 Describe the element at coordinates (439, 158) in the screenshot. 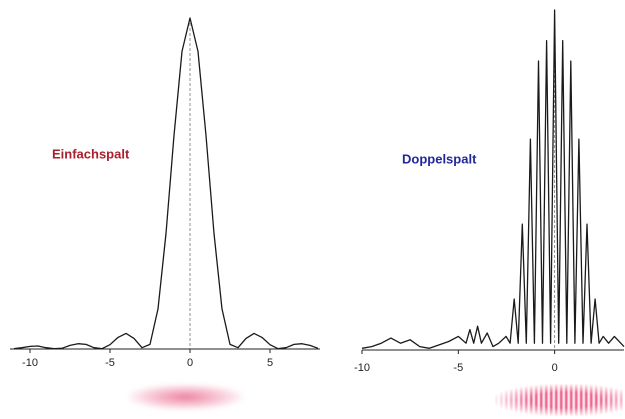

I see `chart-title: Doppelspalt` at that location.